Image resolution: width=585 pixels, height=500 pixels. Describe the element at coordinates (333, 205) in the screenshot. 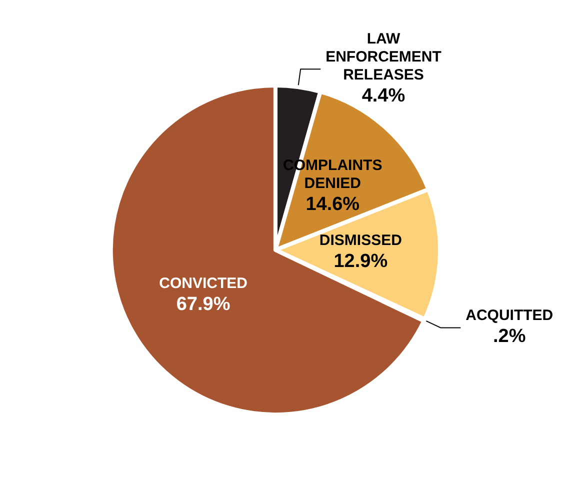

I see `data-label: 14.6%` at that location.